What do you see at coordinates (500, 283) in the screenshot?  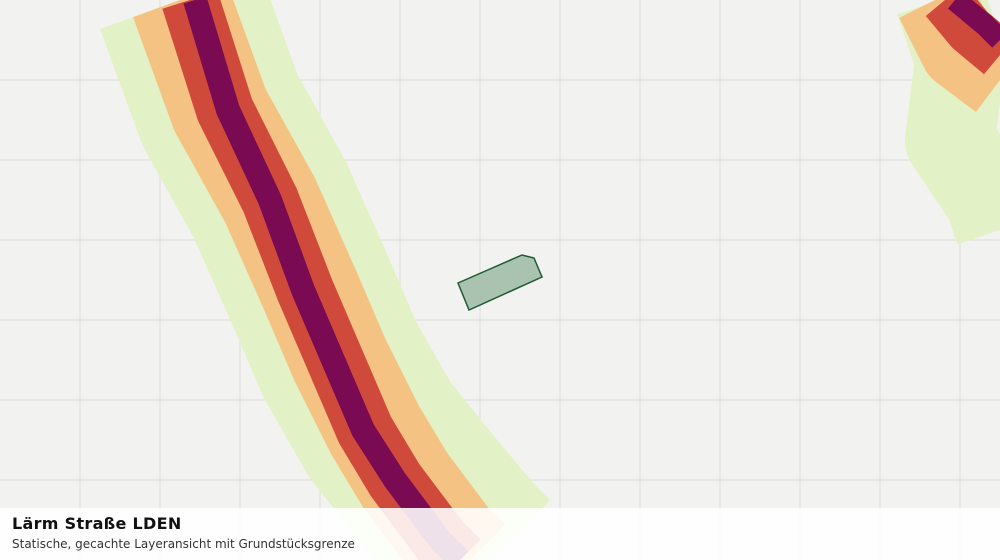 I see `parcel-boundary` at bounding box center [500, 283].